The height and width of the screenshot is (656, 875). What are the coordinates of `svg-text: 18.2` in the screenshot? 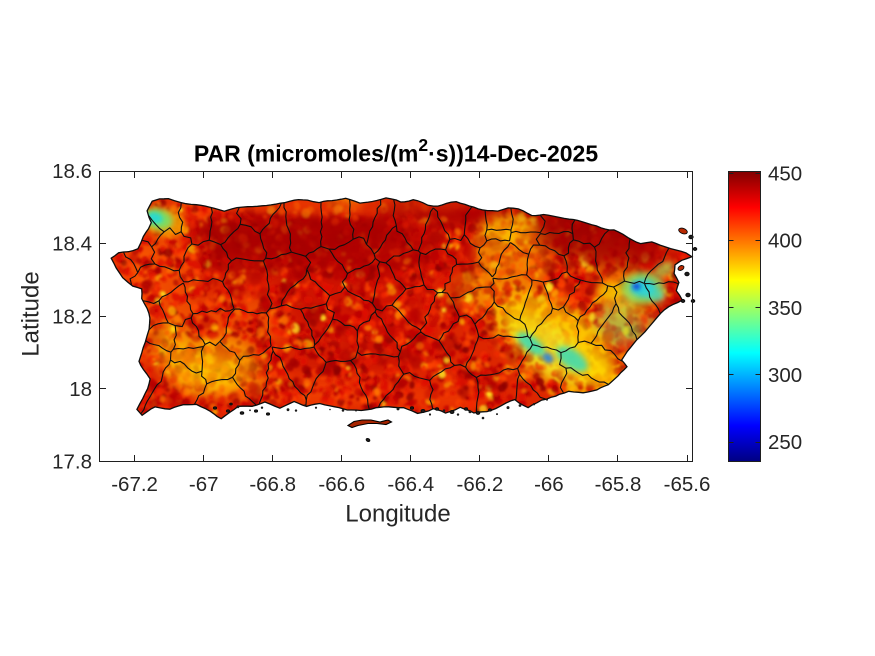 It's located at (72, 316).